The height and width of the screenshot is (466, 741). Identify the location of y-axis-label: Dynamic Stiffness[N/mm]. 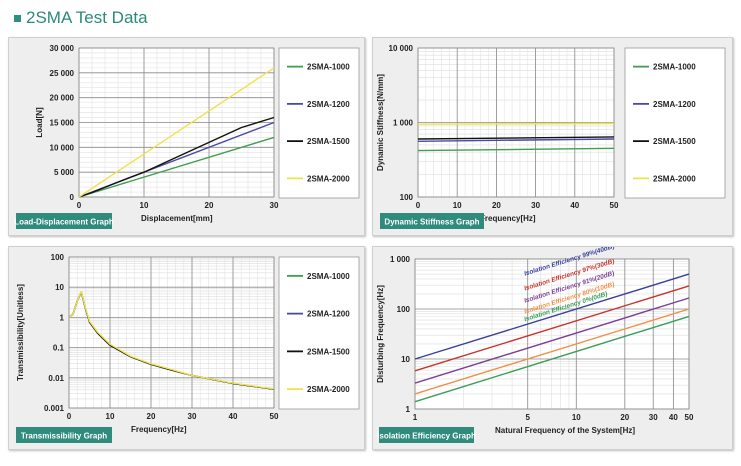
(380, 122).